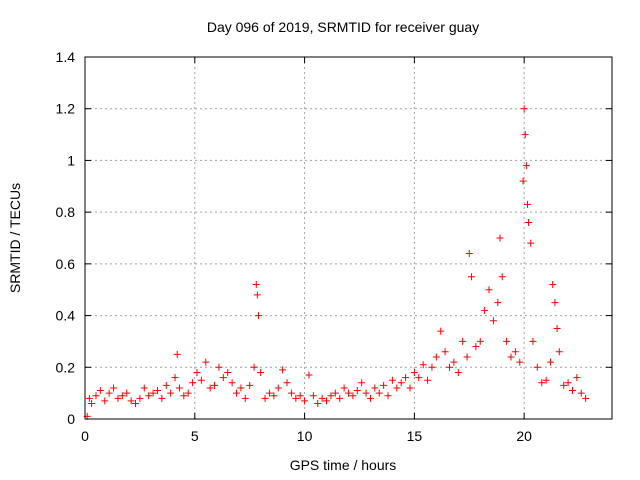 This screenshot has width=640, height=480. What do you see at coordinates (71, 419) in the screenshot?
I see `y-tick-label: 0` at bounding box center [71, 419].